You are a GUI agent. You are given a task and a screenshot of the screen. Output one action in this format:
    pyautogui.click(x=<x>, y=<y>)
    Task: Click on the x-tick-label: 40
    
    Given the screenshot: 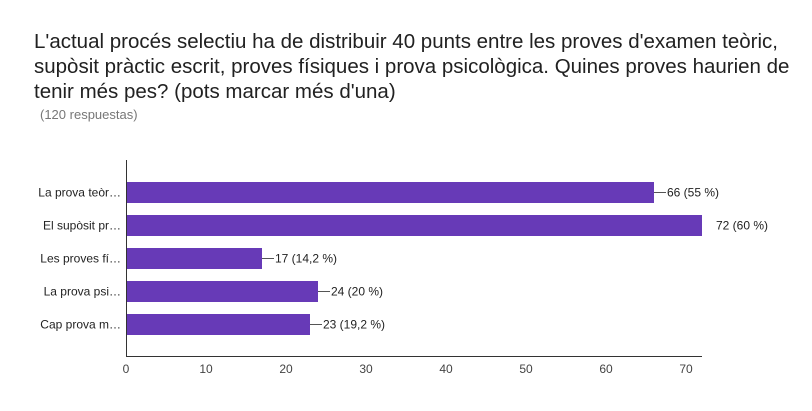 What is the action you would take?
    pyautogui.click(x=446, y=369)
    